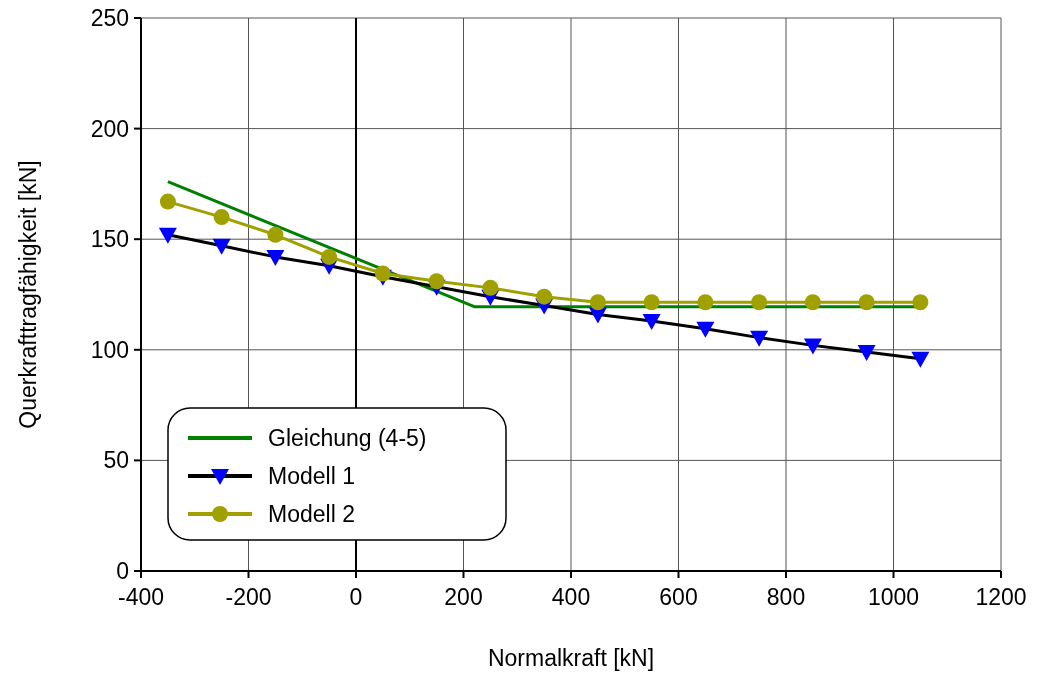 The image size is (1040, 673). Describe the element at coordinates (463, 597) in the screenshot. I see `x-tick-label: 200` at that location.